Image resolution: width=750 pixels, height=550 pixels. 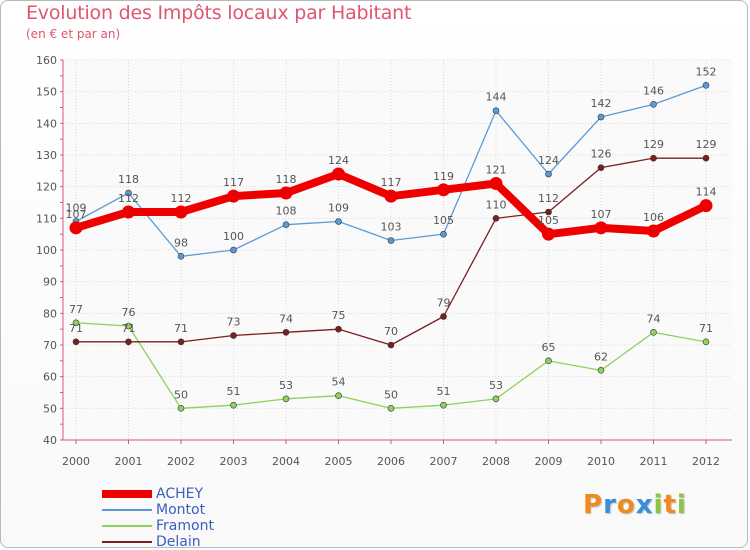 I want to click on x-tick-label: 2001, so click(x=129, y=461).